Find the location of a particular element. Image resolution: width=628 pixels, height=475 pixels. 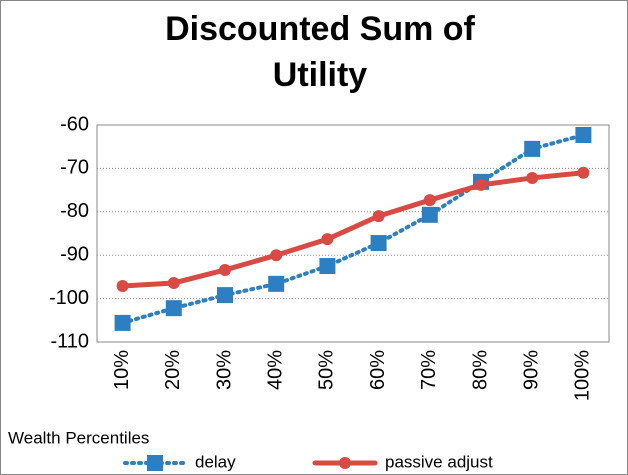

legend-label: passive adjust is located at coordinates (439, 461).